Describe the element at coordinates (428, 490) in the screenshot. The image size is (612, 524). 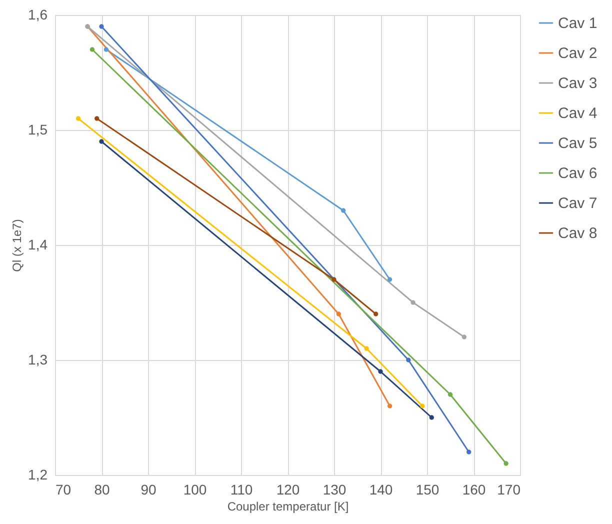
I see `x-tick-label: 150` at that location.